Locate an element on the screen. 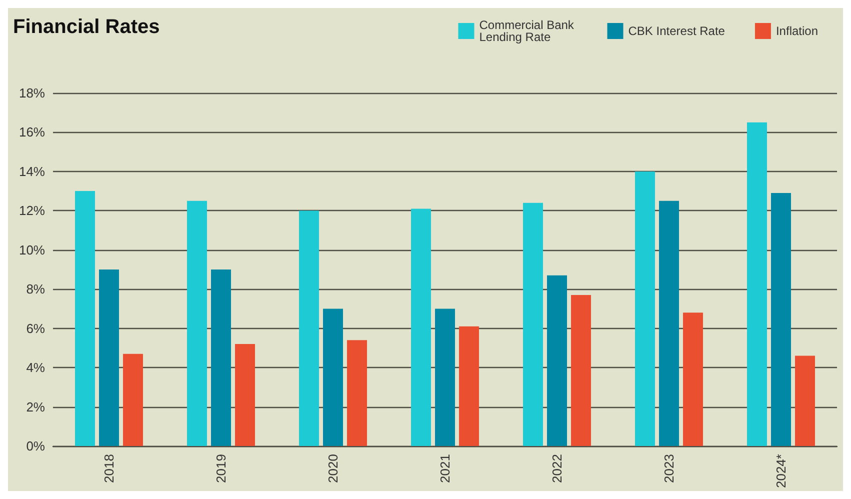 The height and width of the screenshot is (499, 851). x-tick-label: 2019 is located at coordinates (221, 468).